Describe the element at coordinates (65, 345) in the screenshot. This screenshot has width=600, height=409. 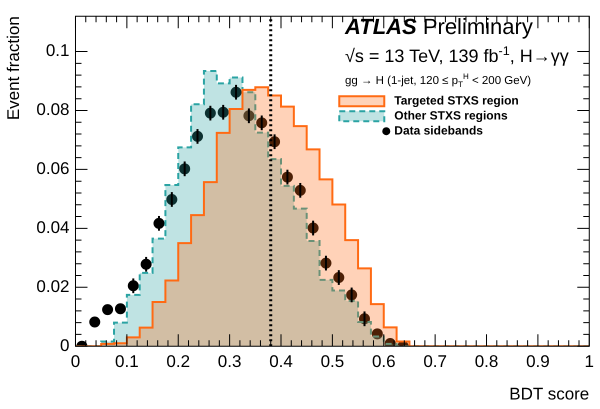
I see `y-tick-label: 0` at that location.